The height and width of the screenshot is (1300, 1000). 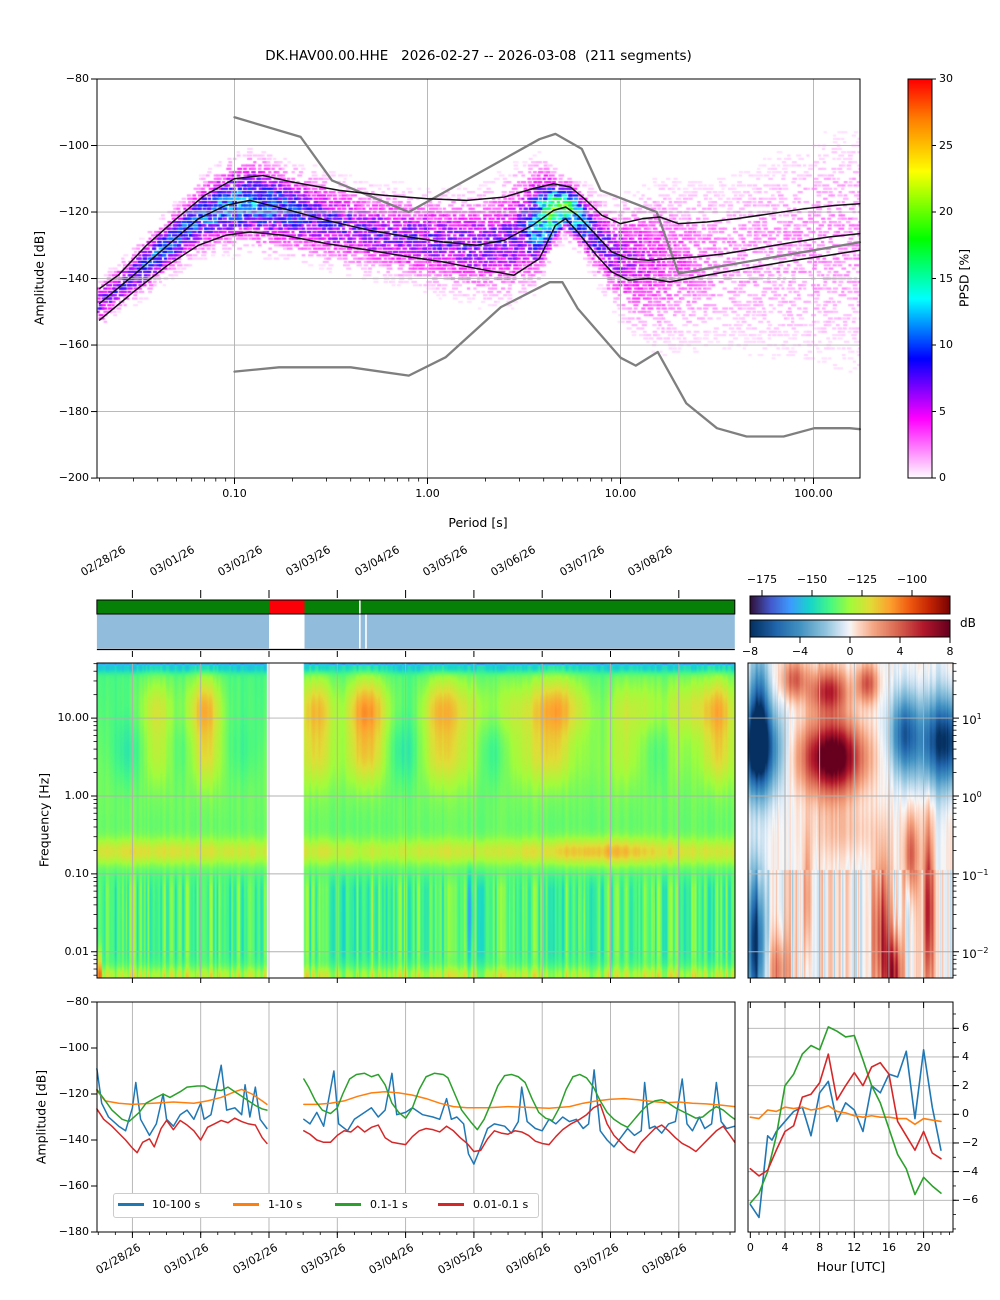 What do you see at coordinates (73, 1185) in the screenshot?
I see `bl-ytick-label: −160` at bounding box center [73, 1185].